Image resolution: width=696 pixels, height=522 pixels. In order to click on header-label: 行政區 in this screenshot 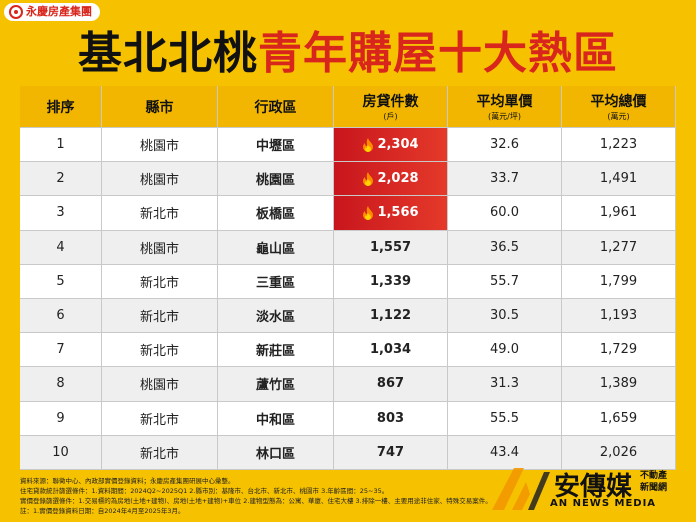, I will do `click(275, 107)`.